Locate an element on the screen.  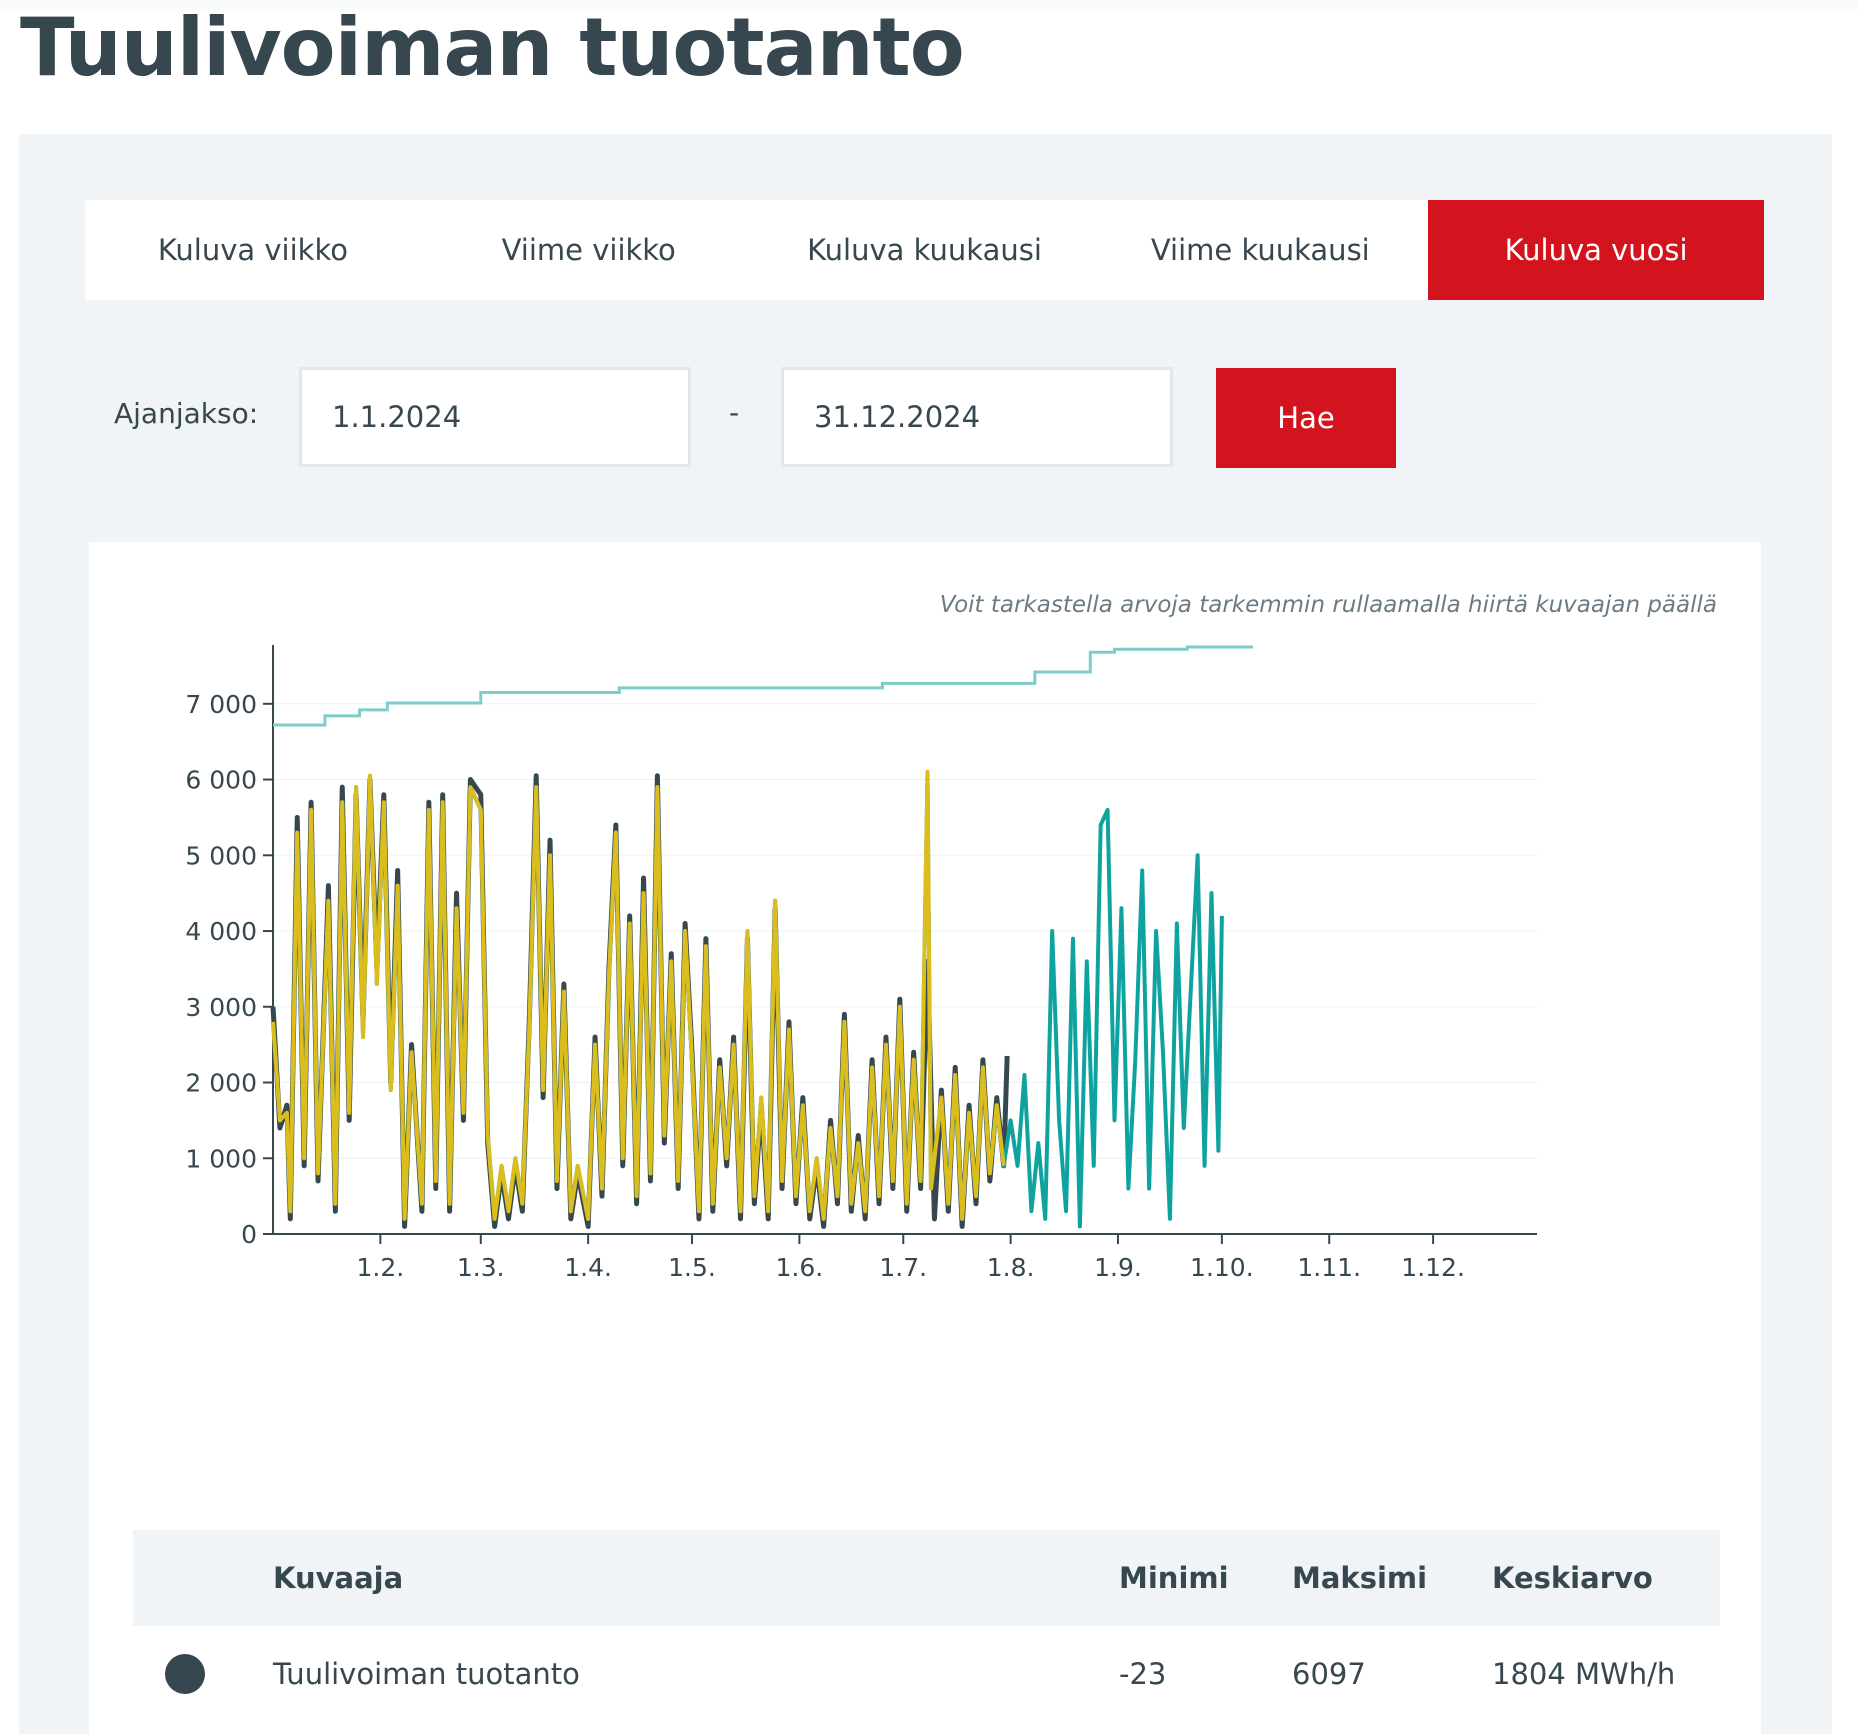
x-tick-label: 1.4. is located at coordinates (588, 1267).